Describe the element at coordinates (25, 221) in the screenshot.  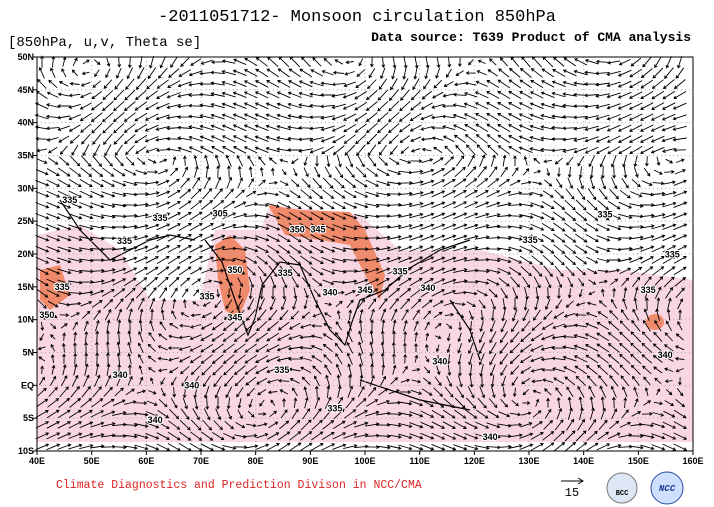
I see `y-tick-label: 25N` at that location.